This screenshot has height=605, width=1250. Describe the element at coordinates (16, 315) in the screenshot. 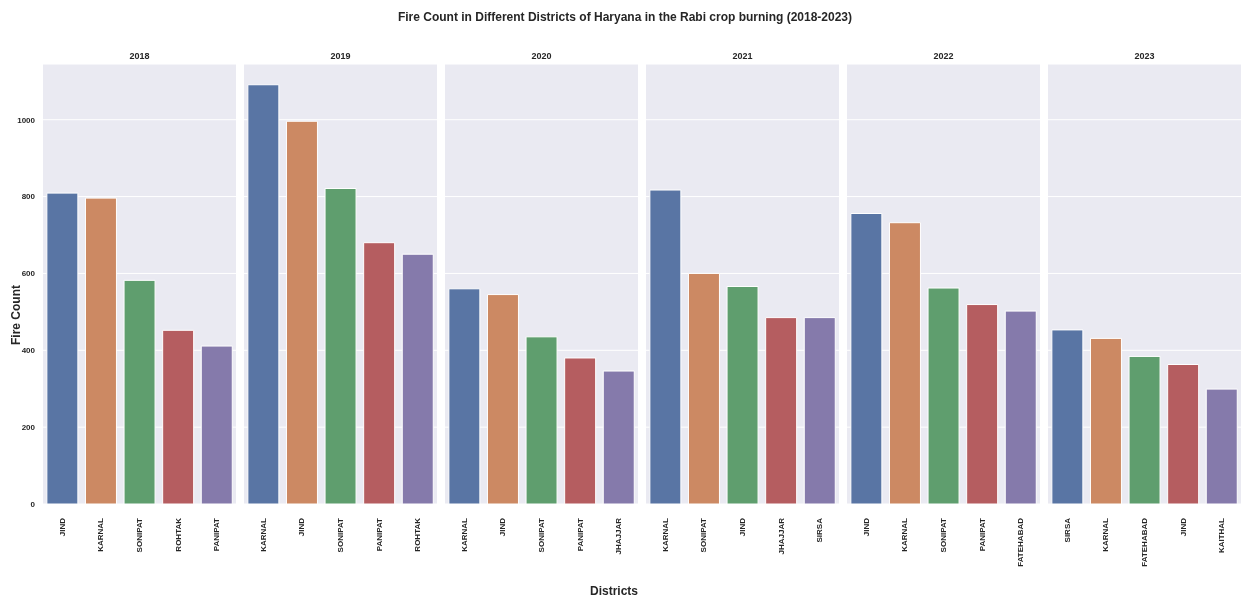

I see `y-axis-title: Fire Count` at that location.